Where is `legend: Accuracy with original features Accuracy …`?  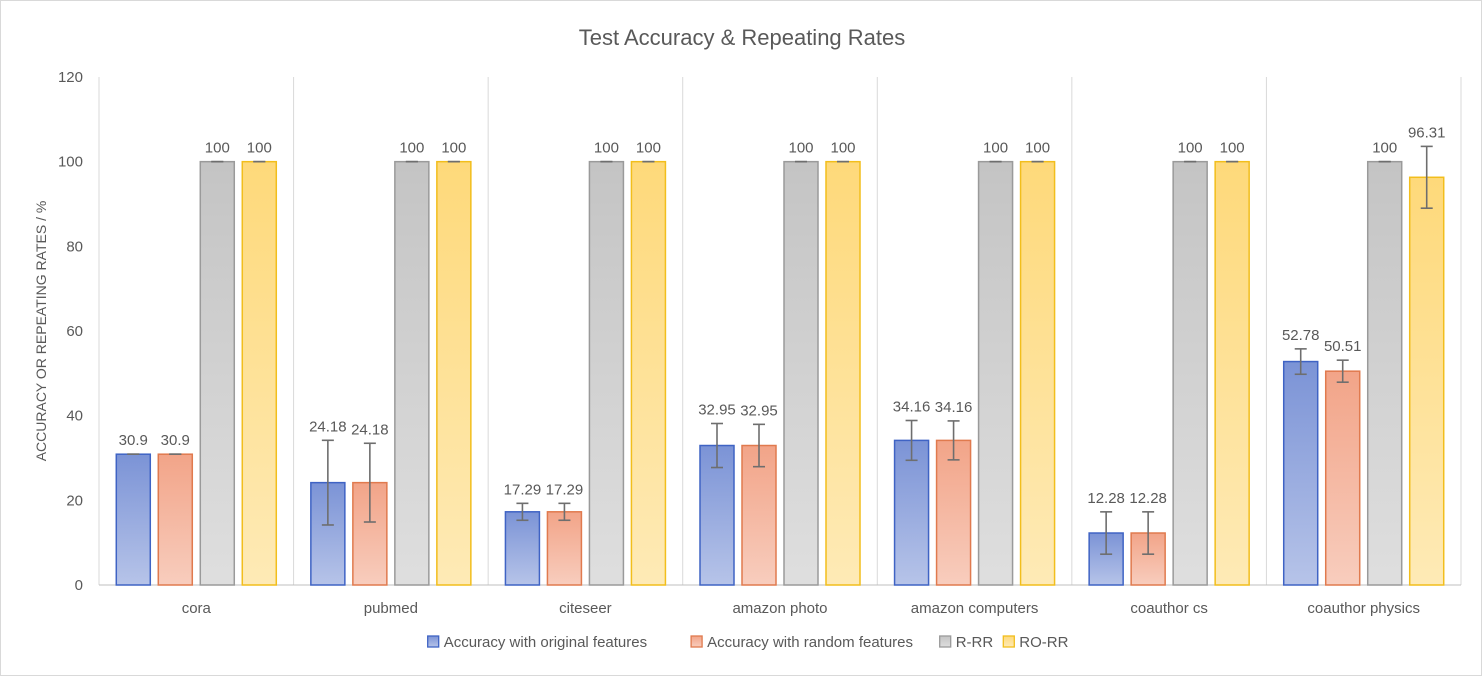
legend: Accuracy with original features Accuracy … is located at coordinates (748, 642).